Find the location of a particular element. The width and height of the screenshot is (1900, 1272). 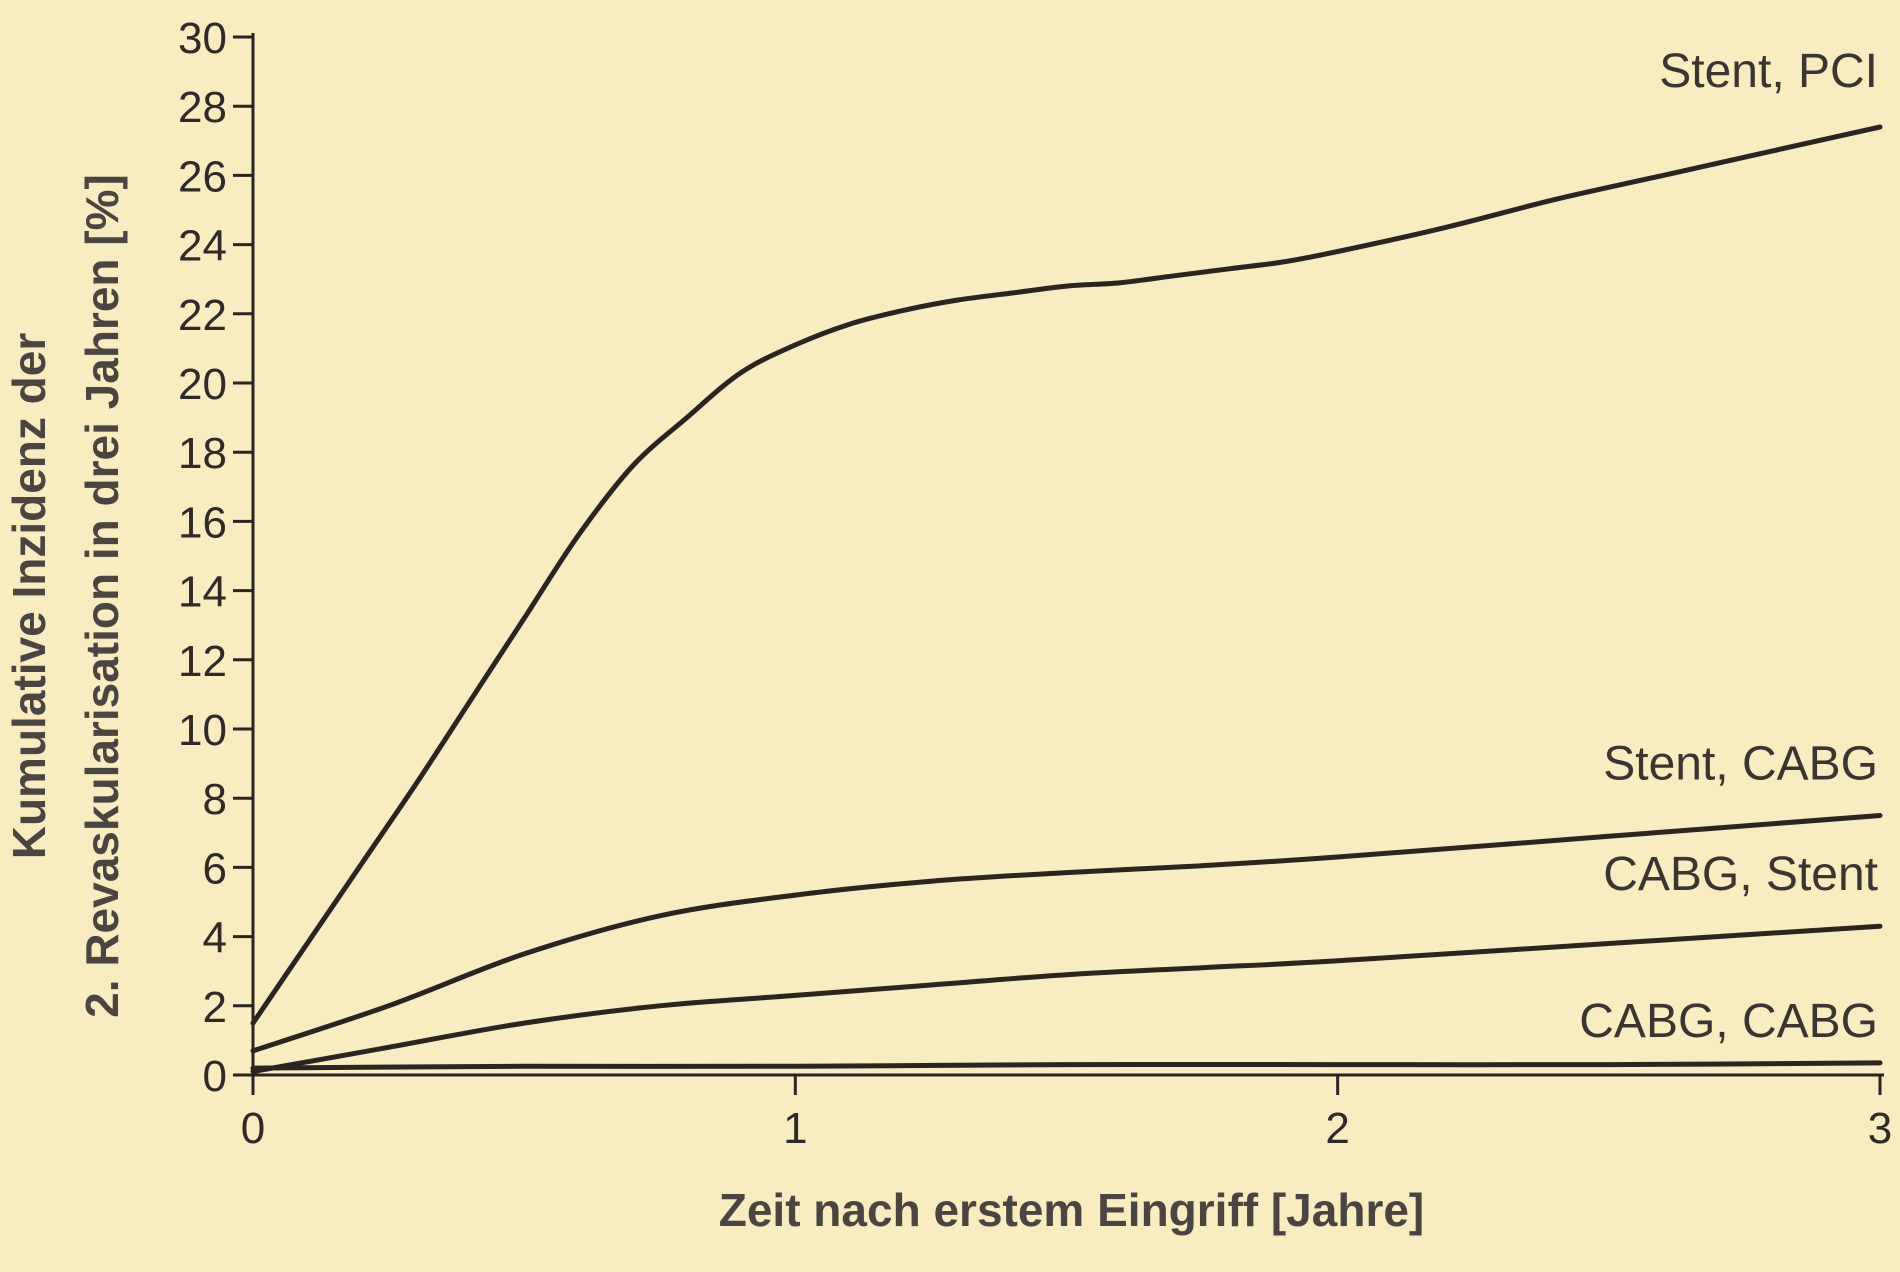

y-tick-label: 26 is located at coordinates (202, 176).